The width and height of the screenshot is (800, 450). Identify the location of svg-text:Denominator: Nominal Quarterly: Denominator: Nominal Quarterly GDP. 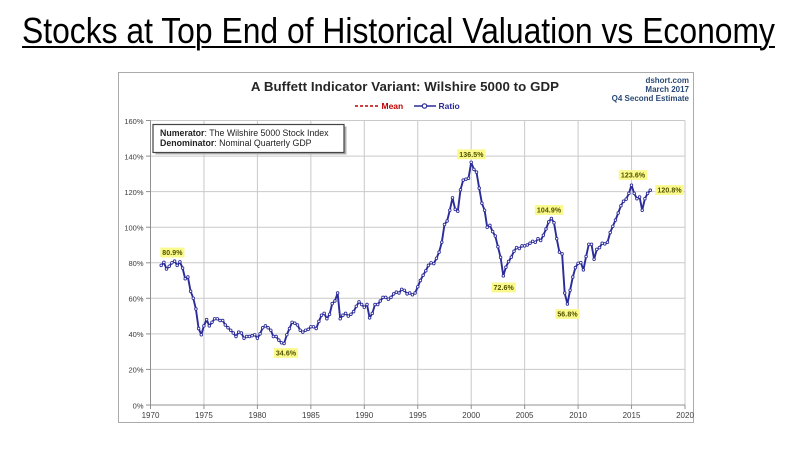
(236, 143).